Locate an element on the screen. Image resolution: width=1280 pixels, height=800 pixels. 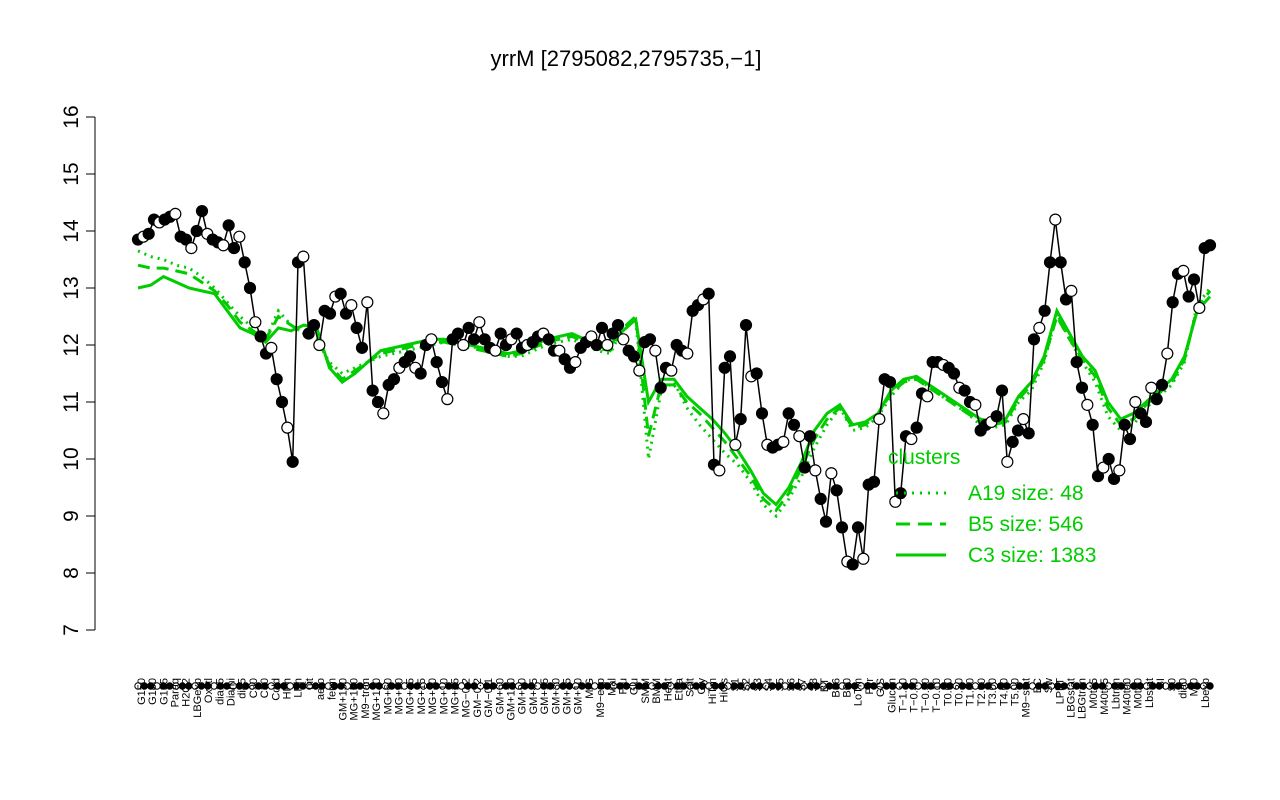
x-tick-label: M40t45 is located at coordinates (1105, 696).